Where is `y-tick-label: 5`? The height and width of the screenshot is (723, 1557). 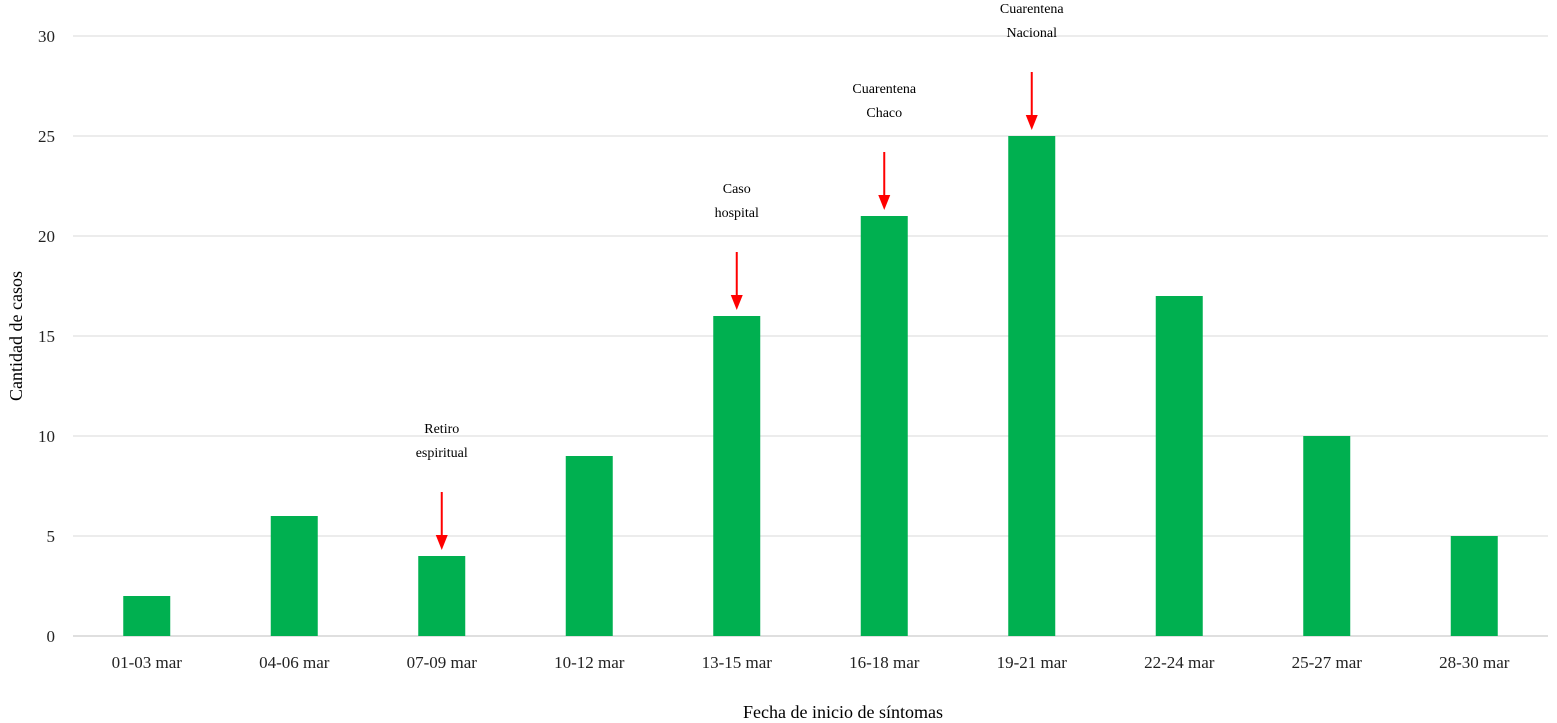
y-tick-label: 5 is located at coordinates (51, 536).